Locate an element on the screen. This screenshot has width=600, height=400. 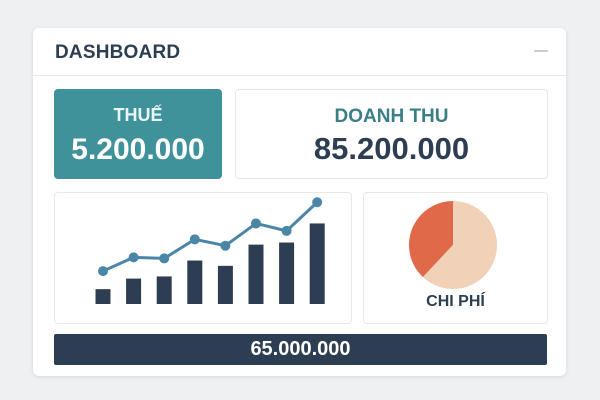
page-title: DASHBOARD is located at coordinates (118, 52).